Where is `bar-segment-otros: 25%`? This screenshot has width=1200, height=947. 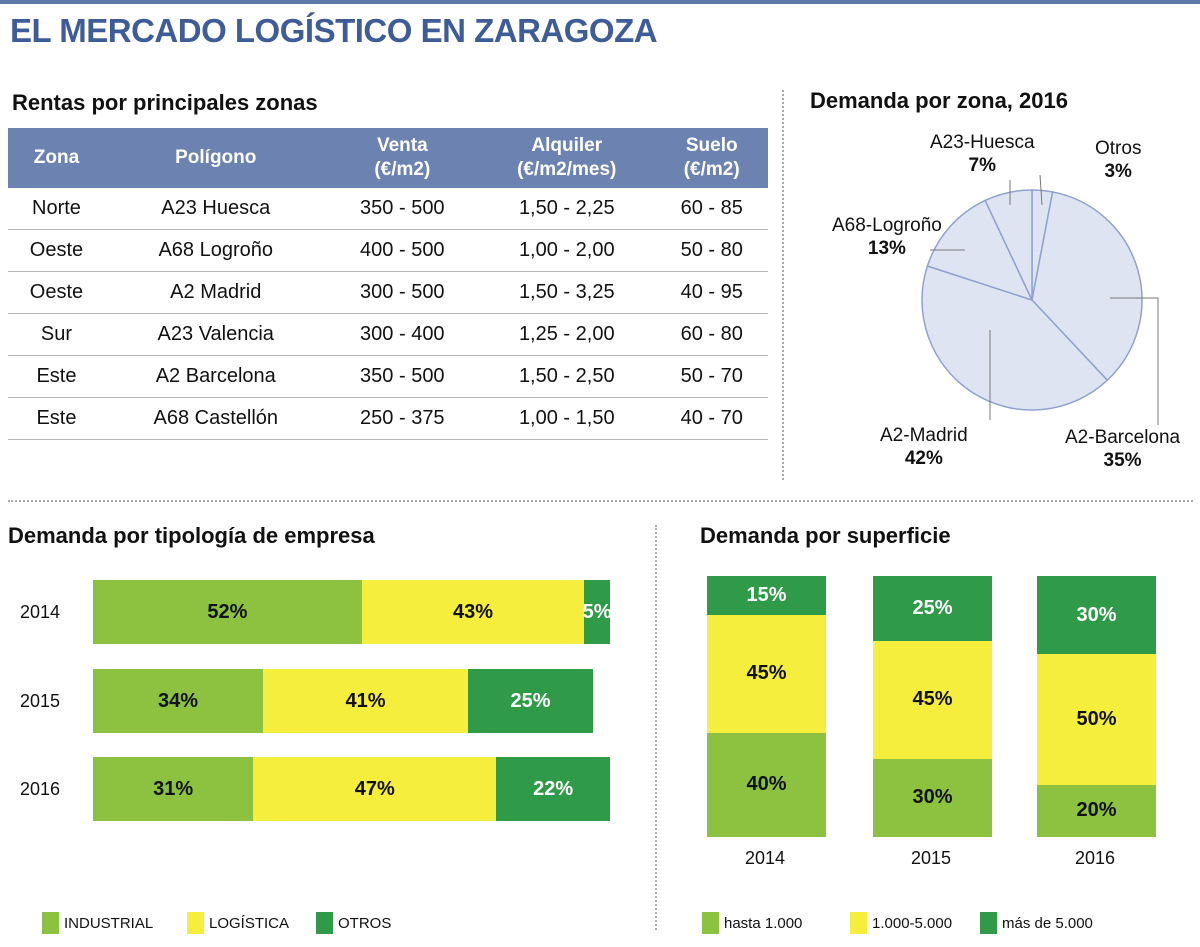 bar-segment-otros: 25% is located at coordinates (530, 701).